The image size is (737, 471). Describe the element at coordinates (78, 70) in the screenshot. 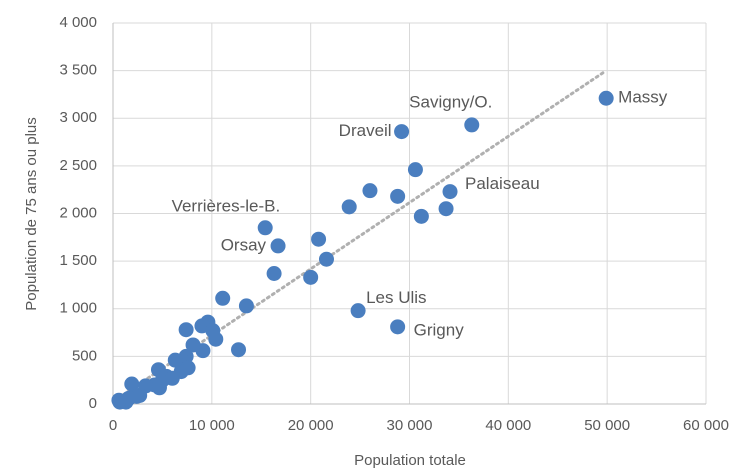

I see `y-tick-label: 3 500` at that location.